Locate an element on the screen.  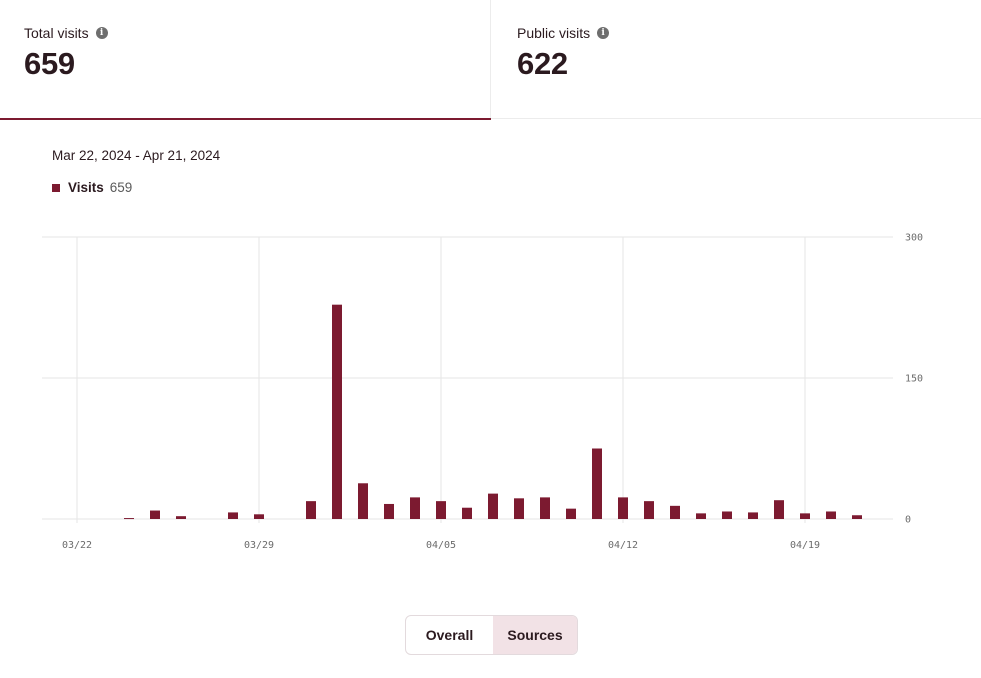
y-tick-label: 0 is located at coordinates (908, 520).